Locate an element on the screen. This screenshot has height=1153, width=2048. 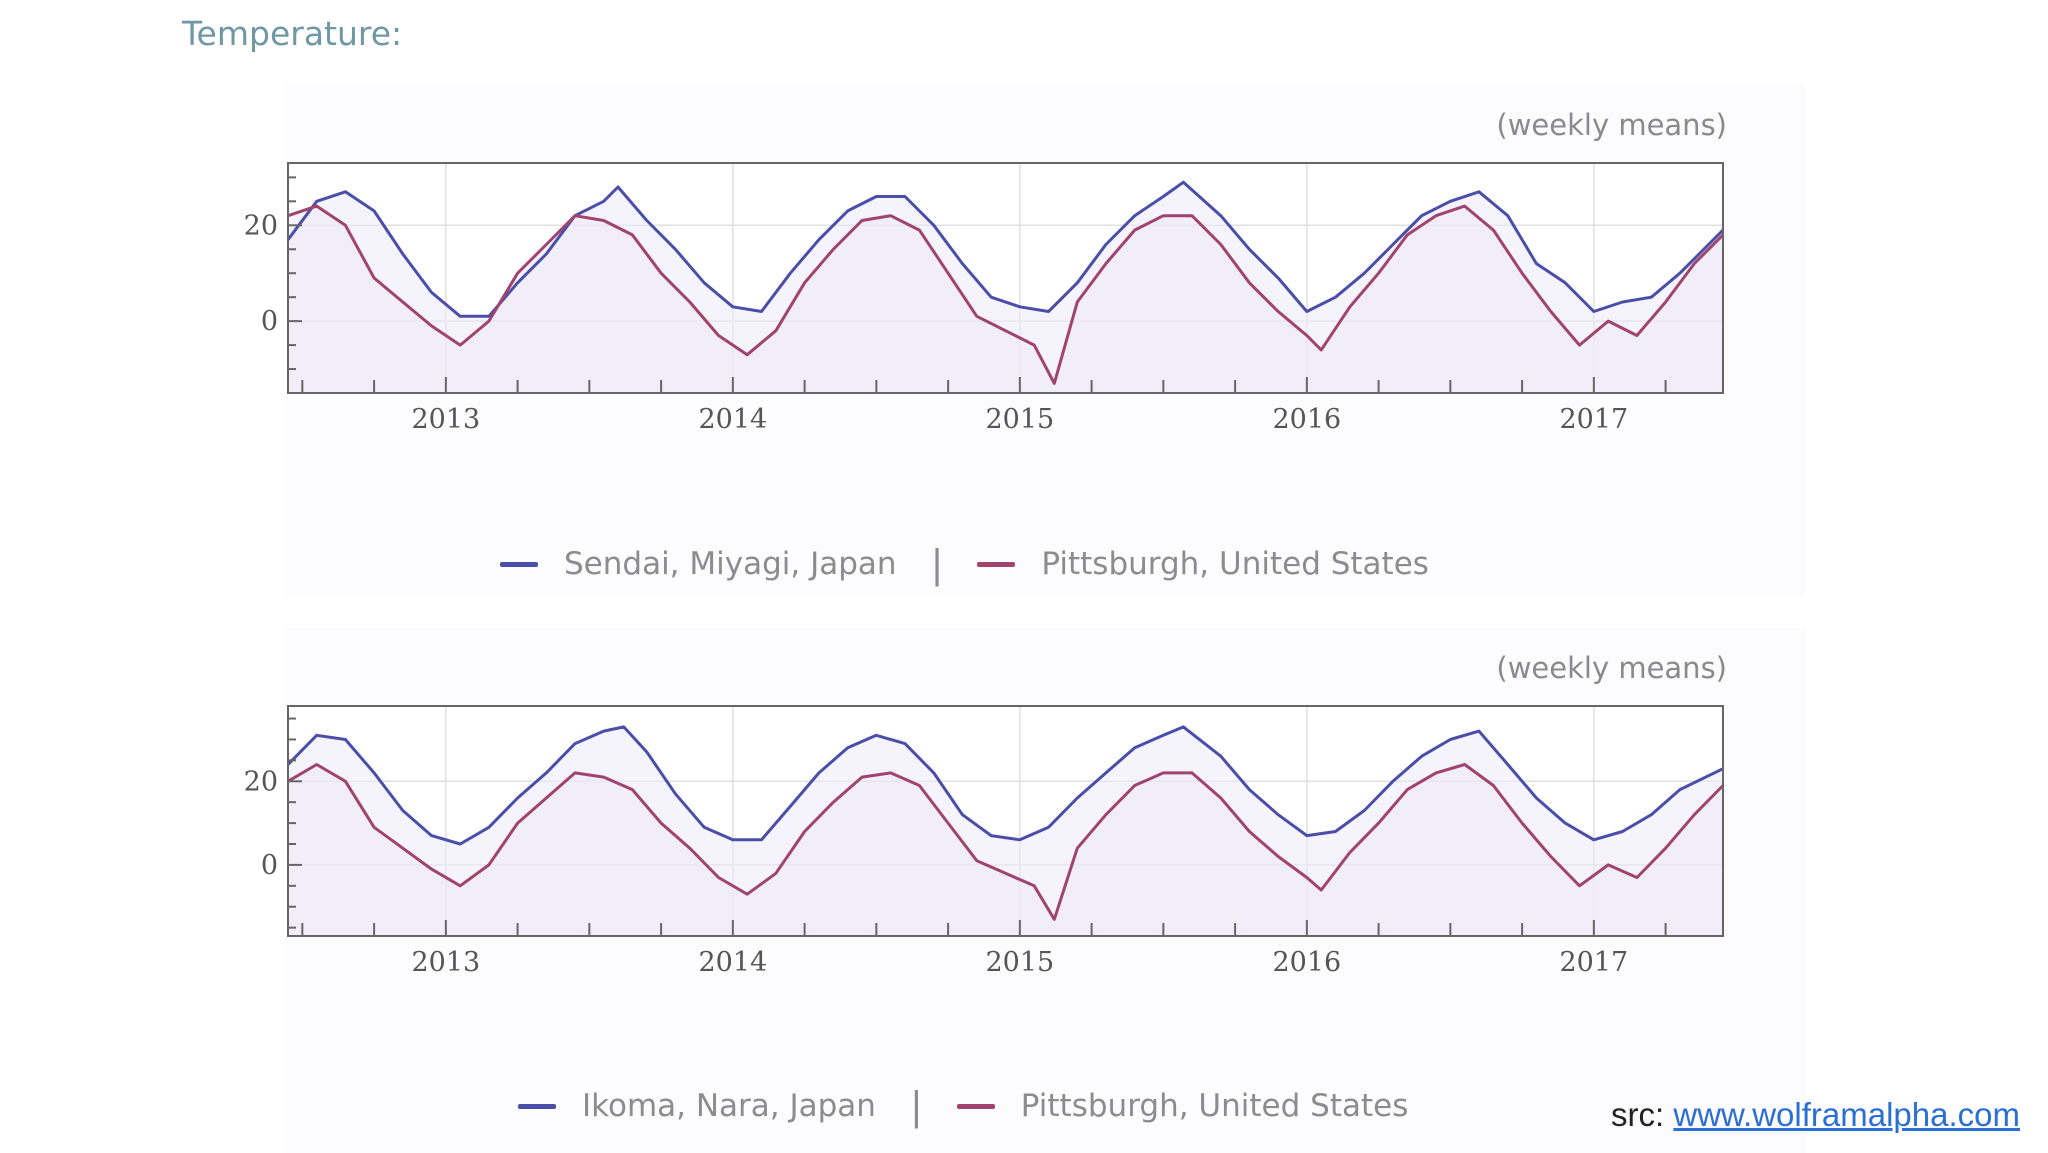
source-prefix: src: is located at coordinates (1638, 1114).